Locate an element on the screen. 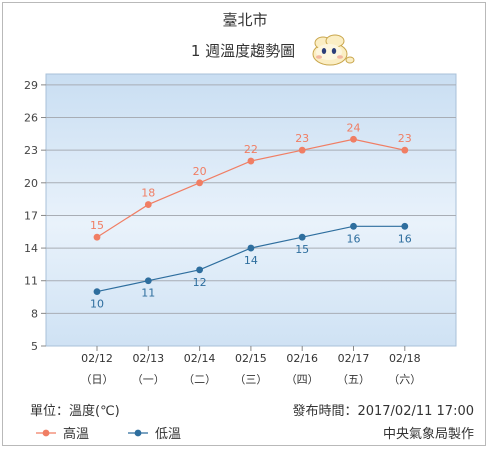 This screenshot has height=450, width=490. data-label: 11 is located at coordinates (148, 293).